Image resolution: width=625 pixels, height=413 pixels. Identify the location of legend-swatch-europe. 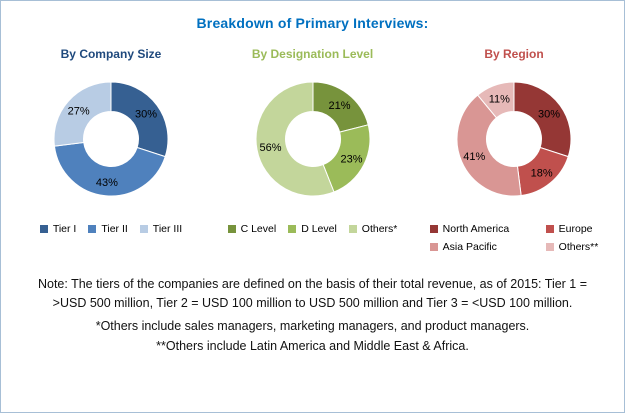
(549, 229).